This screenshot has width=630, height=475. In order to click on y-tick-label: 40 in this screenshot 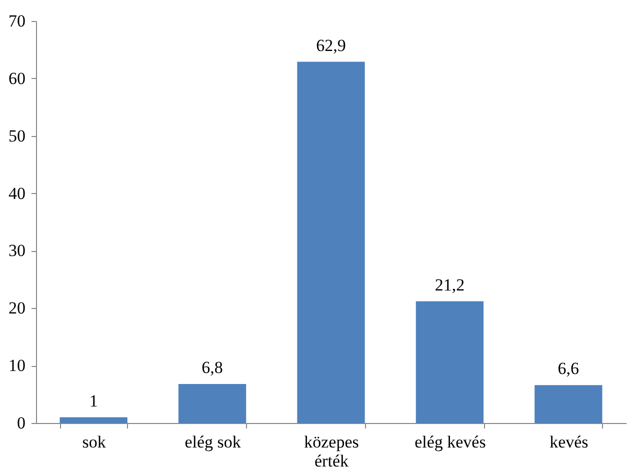, I will do `click(17, 193)`.